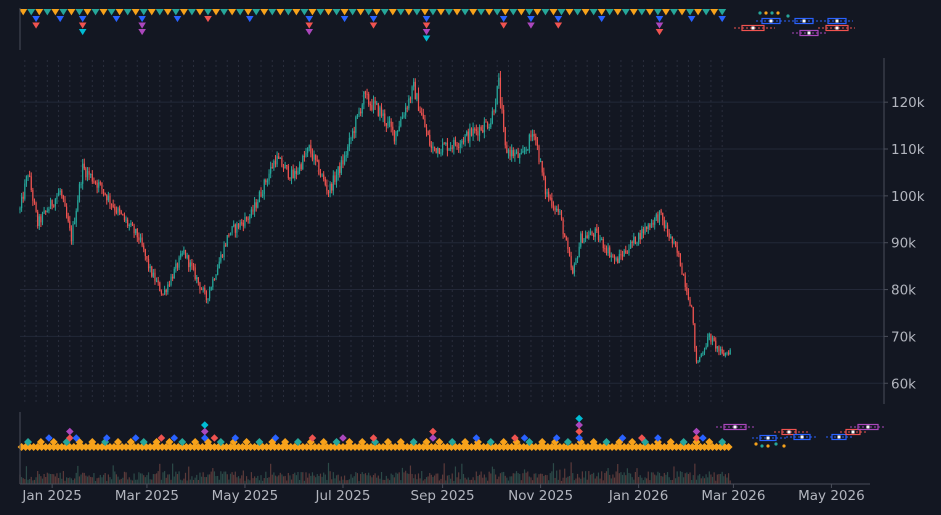 Image resolution: width=941 pixels, height=515 pixels. What do you see at coordinates (753, 28) in the screenshot?
I see `forecast-median` at bounding box center [753, 28].